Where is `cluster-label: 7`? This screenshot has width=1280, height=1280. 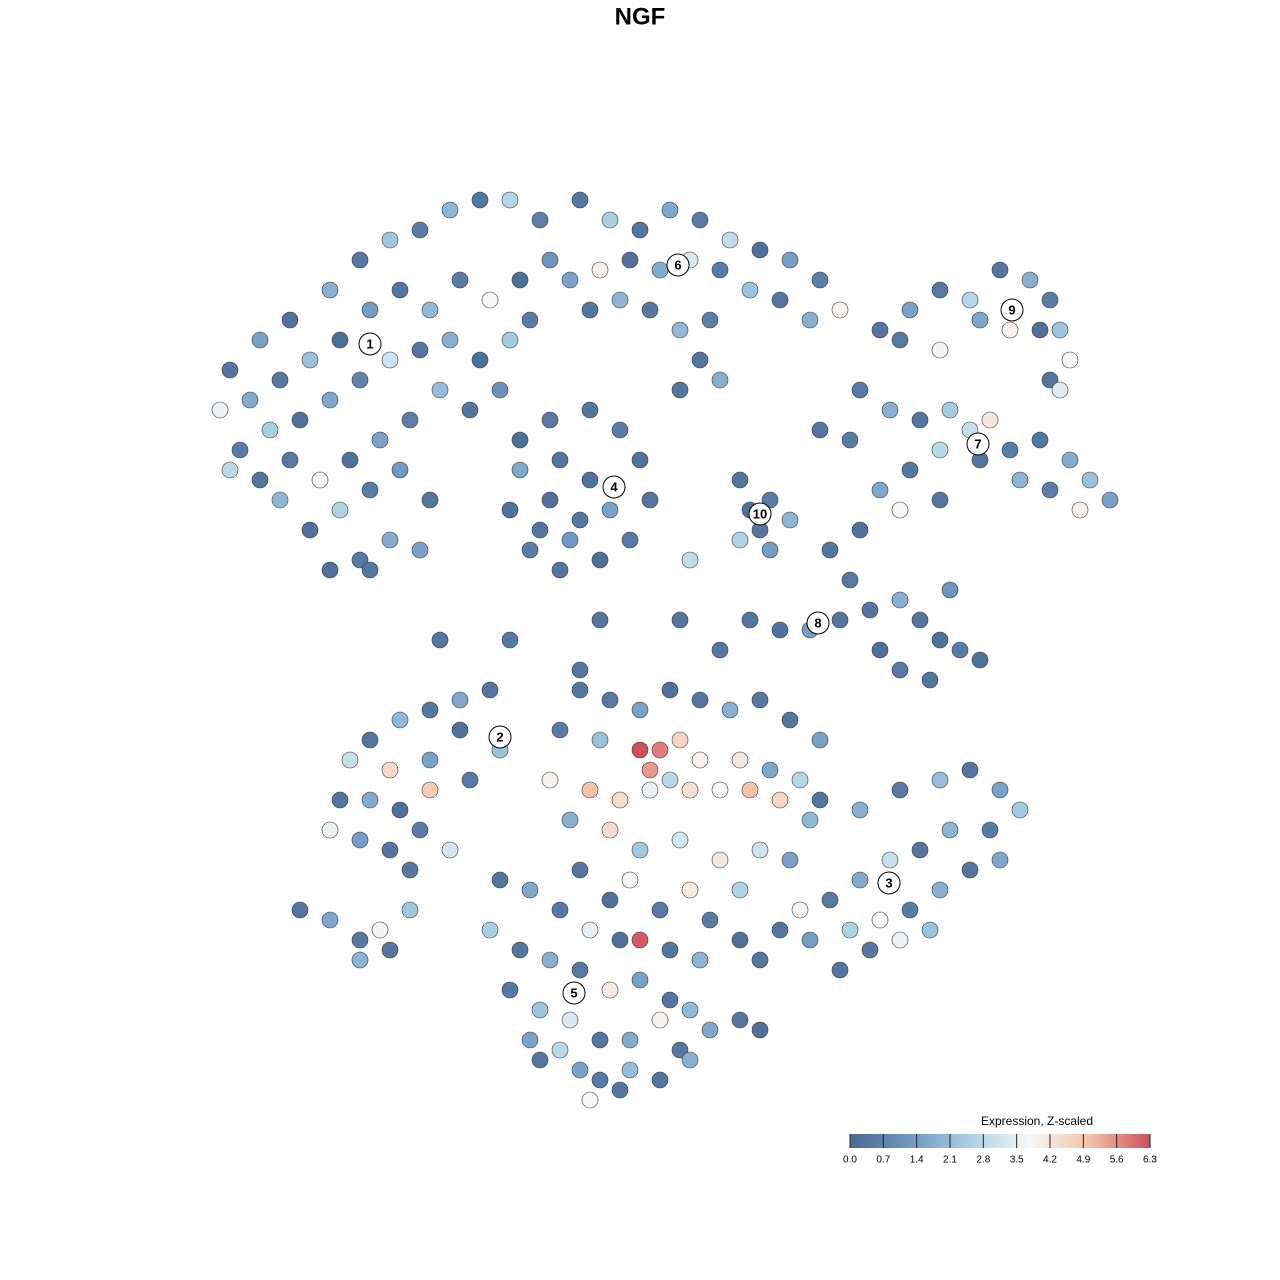 cluster-label: 7 is located at coordinates (977, 443).